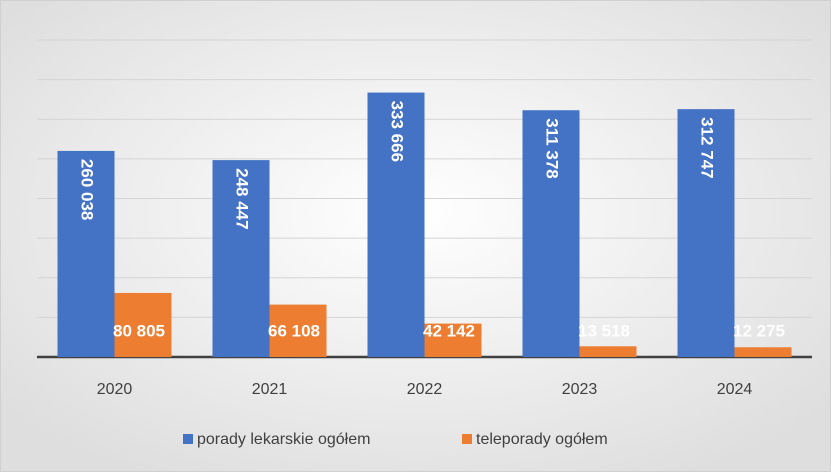 Image resolution: width=831 pixels, height=472 pixels. What do you see at coordinates (604, 330) in the screenshot?
I see `data-label: 13 518` at bounding box center [604, 330].